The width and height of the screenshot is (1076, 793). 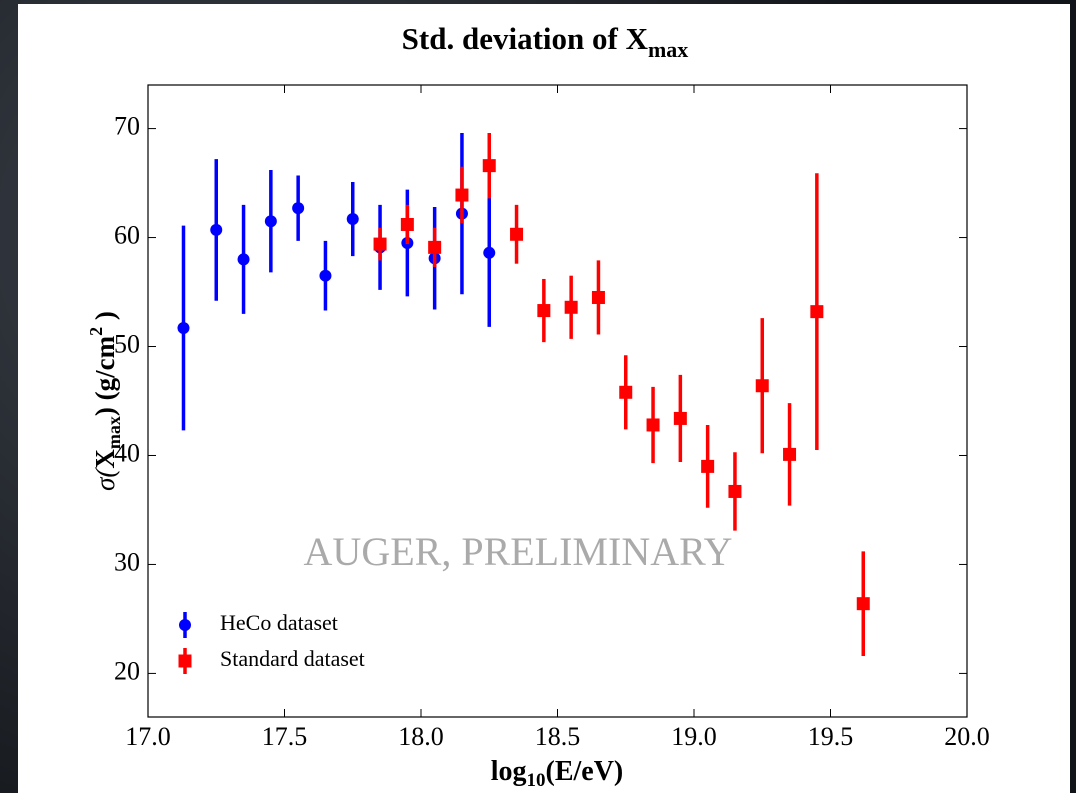 I want to click on y-tick-label: 50, so click(x=127, y=343).